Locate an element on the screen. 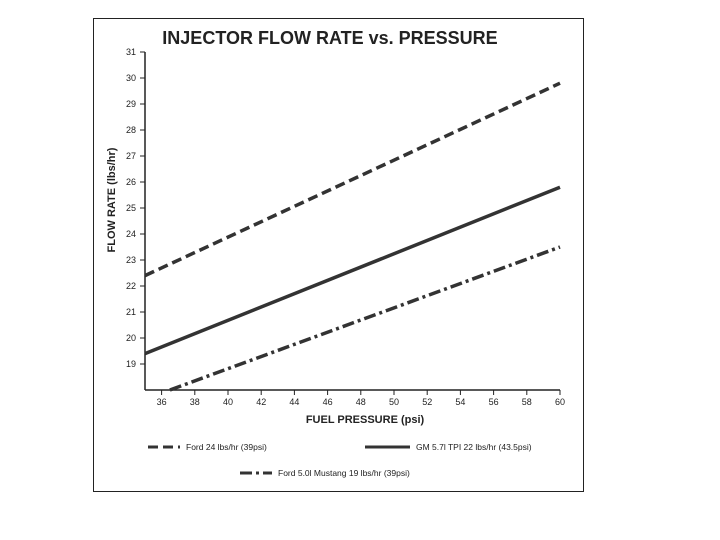  legend-label-1: Ford 24 lbs/hr (39psi) is located at coordinates (226, 447).